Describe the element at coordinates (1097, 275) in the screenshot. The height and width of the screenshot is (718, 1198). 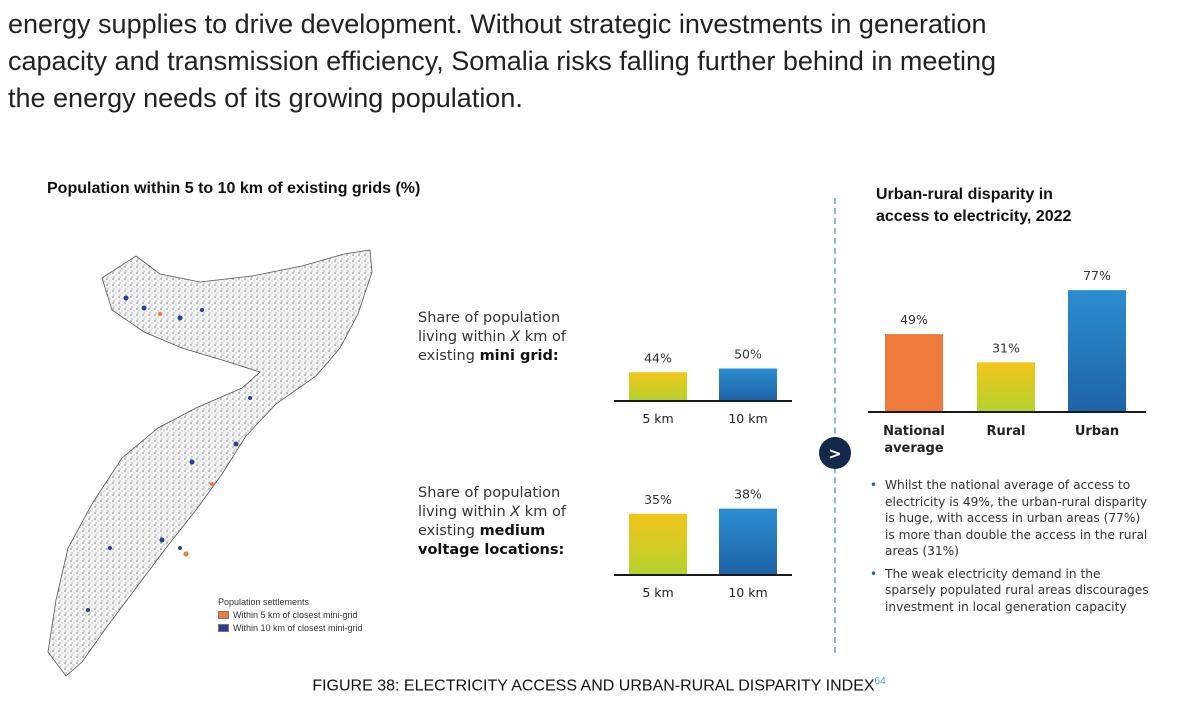
I see `data-label-urban-rural-2: 77%` at that location.